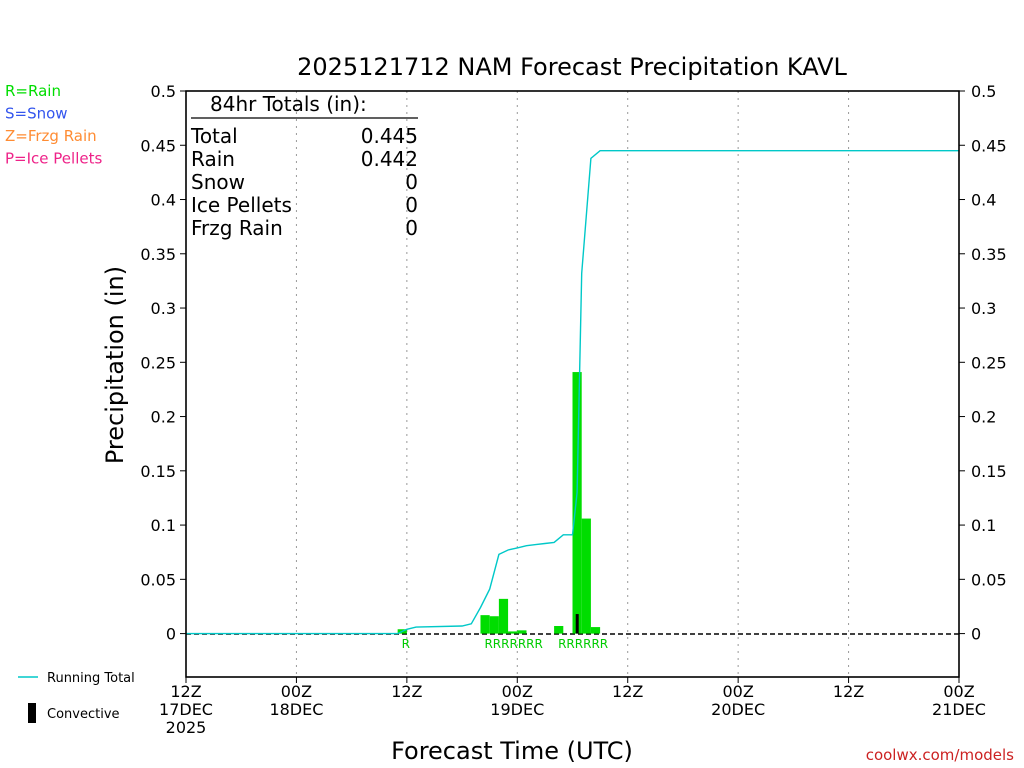 Image resolution: width=1024 pixels, height=768 pixels. I want to click on legend-convective-swatch, so click(32, 713).